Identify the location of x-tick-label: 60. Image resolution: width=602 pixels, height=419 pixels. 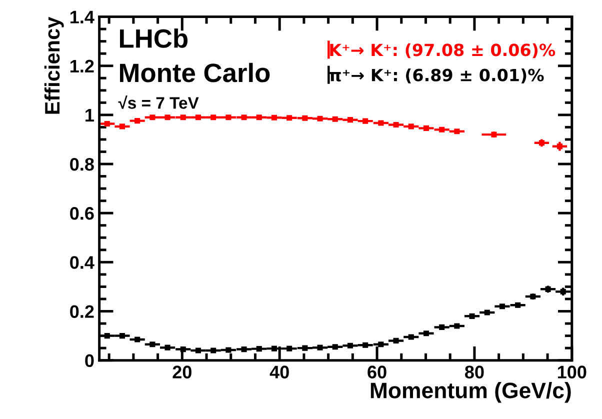
(377, 372).